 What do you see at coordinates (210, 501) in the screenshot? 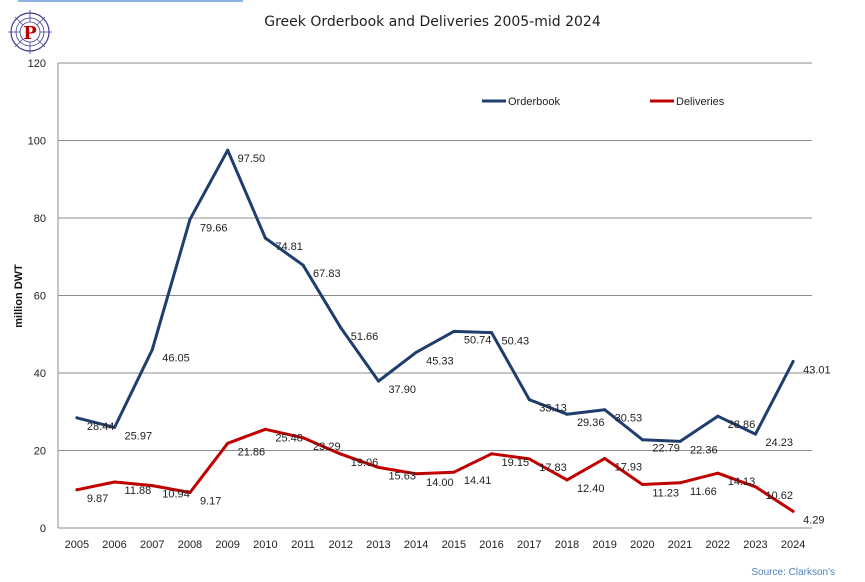
I see `data-label: 9.17` at bounding box center [210, 501].